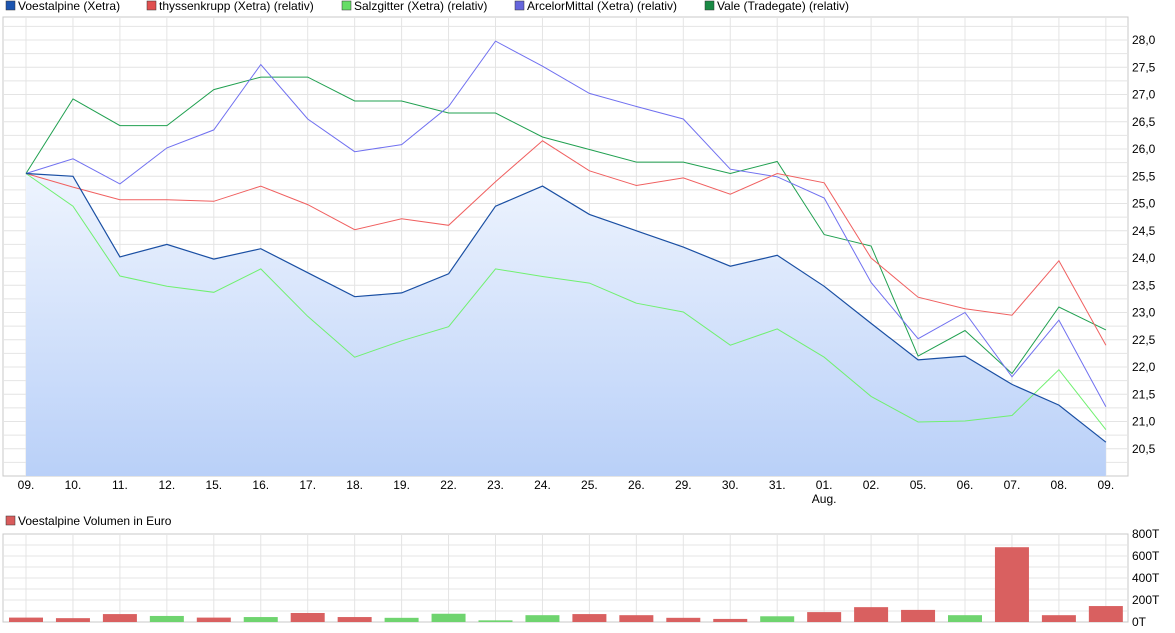 The width and height of the screenshot is (1175, 633). Describe the element at coordinates (1144, 176) in the screenshot. I see `price-y-tick-label: 25,5` at that location.